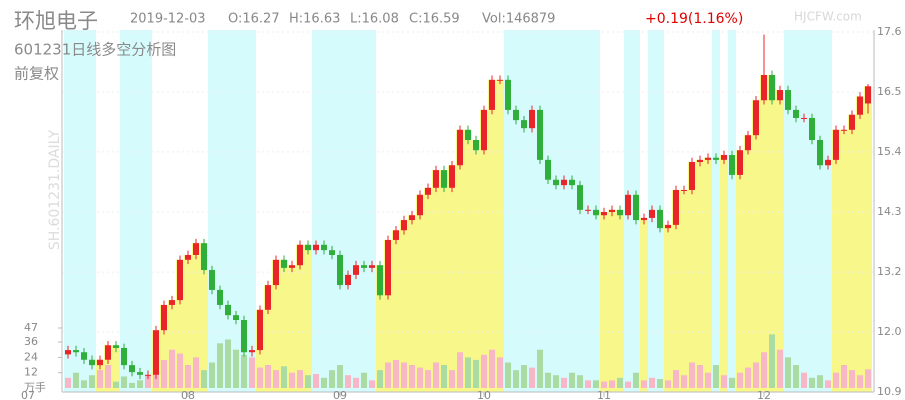 This screenshot has width=905, height=400. Describe the element at coordinates (188, 394) in the screenshot. I see `x-tick-label: 08` at that location.